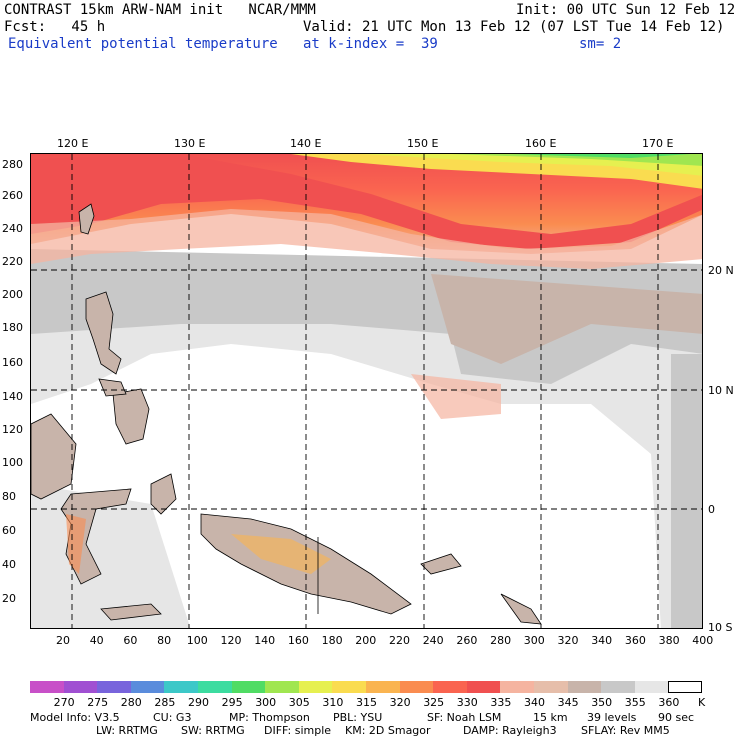 The image size is (740, 740). What do you see at coordinates (306, 143) in the screenshot?
I see `lon-label-140e: 140 E` at bounding box center [306, 143].